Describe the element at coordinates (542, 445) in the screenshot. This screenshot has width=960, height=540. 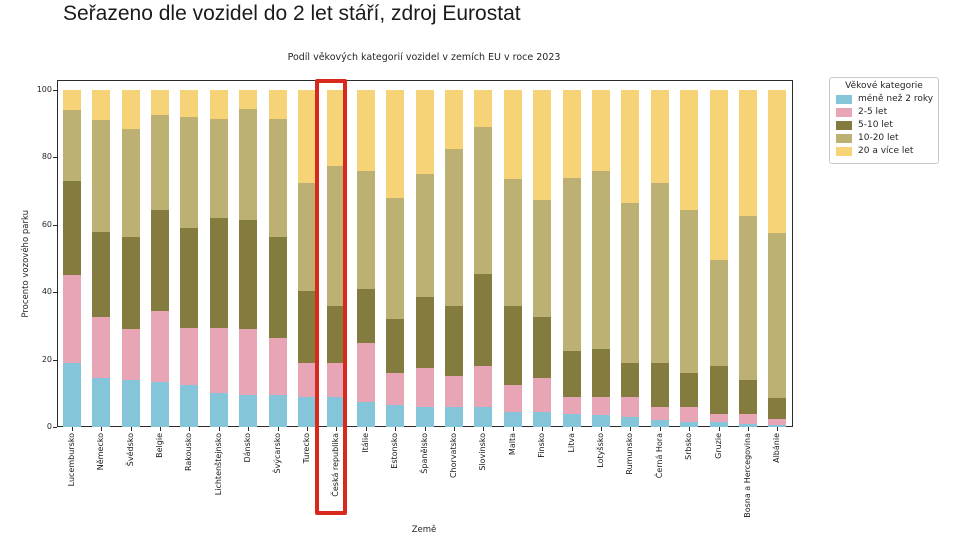
I see `x-tick-label: Finsko` at that location.